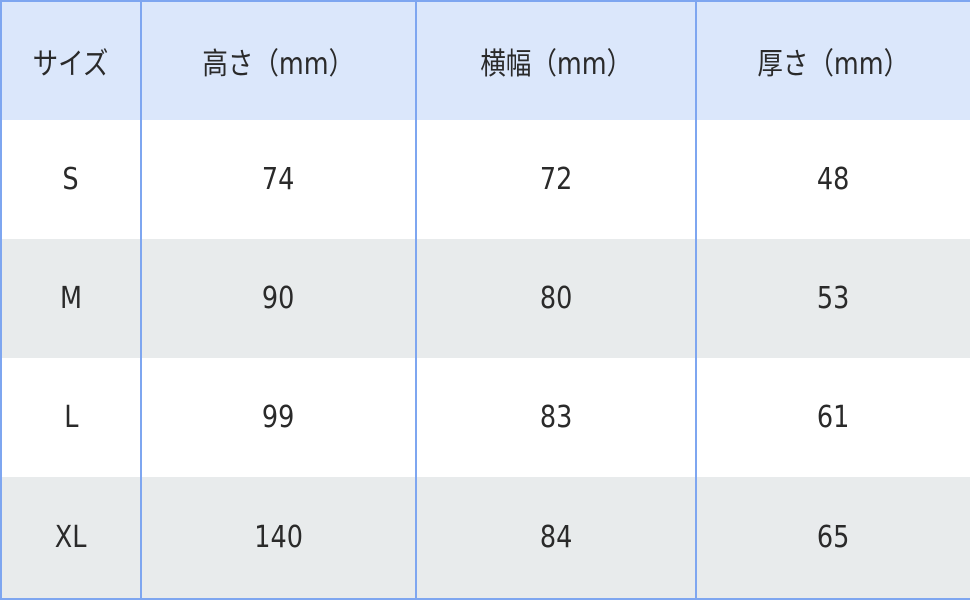 The image size is (970, 600). I want to click on cell-thickness: 61, so click(832, 417).